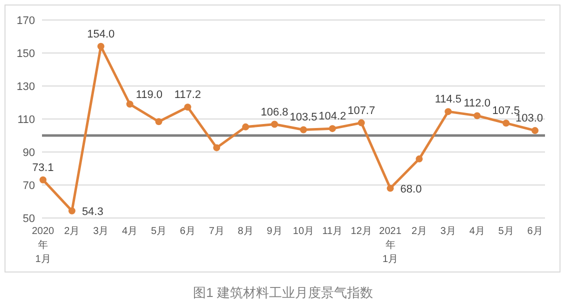 Image resolution: width=566 pixels, height=308 pixels. Describe the element at coordinates (411, 189) in the screenshot. I see `data-label: 68.0` at that location.